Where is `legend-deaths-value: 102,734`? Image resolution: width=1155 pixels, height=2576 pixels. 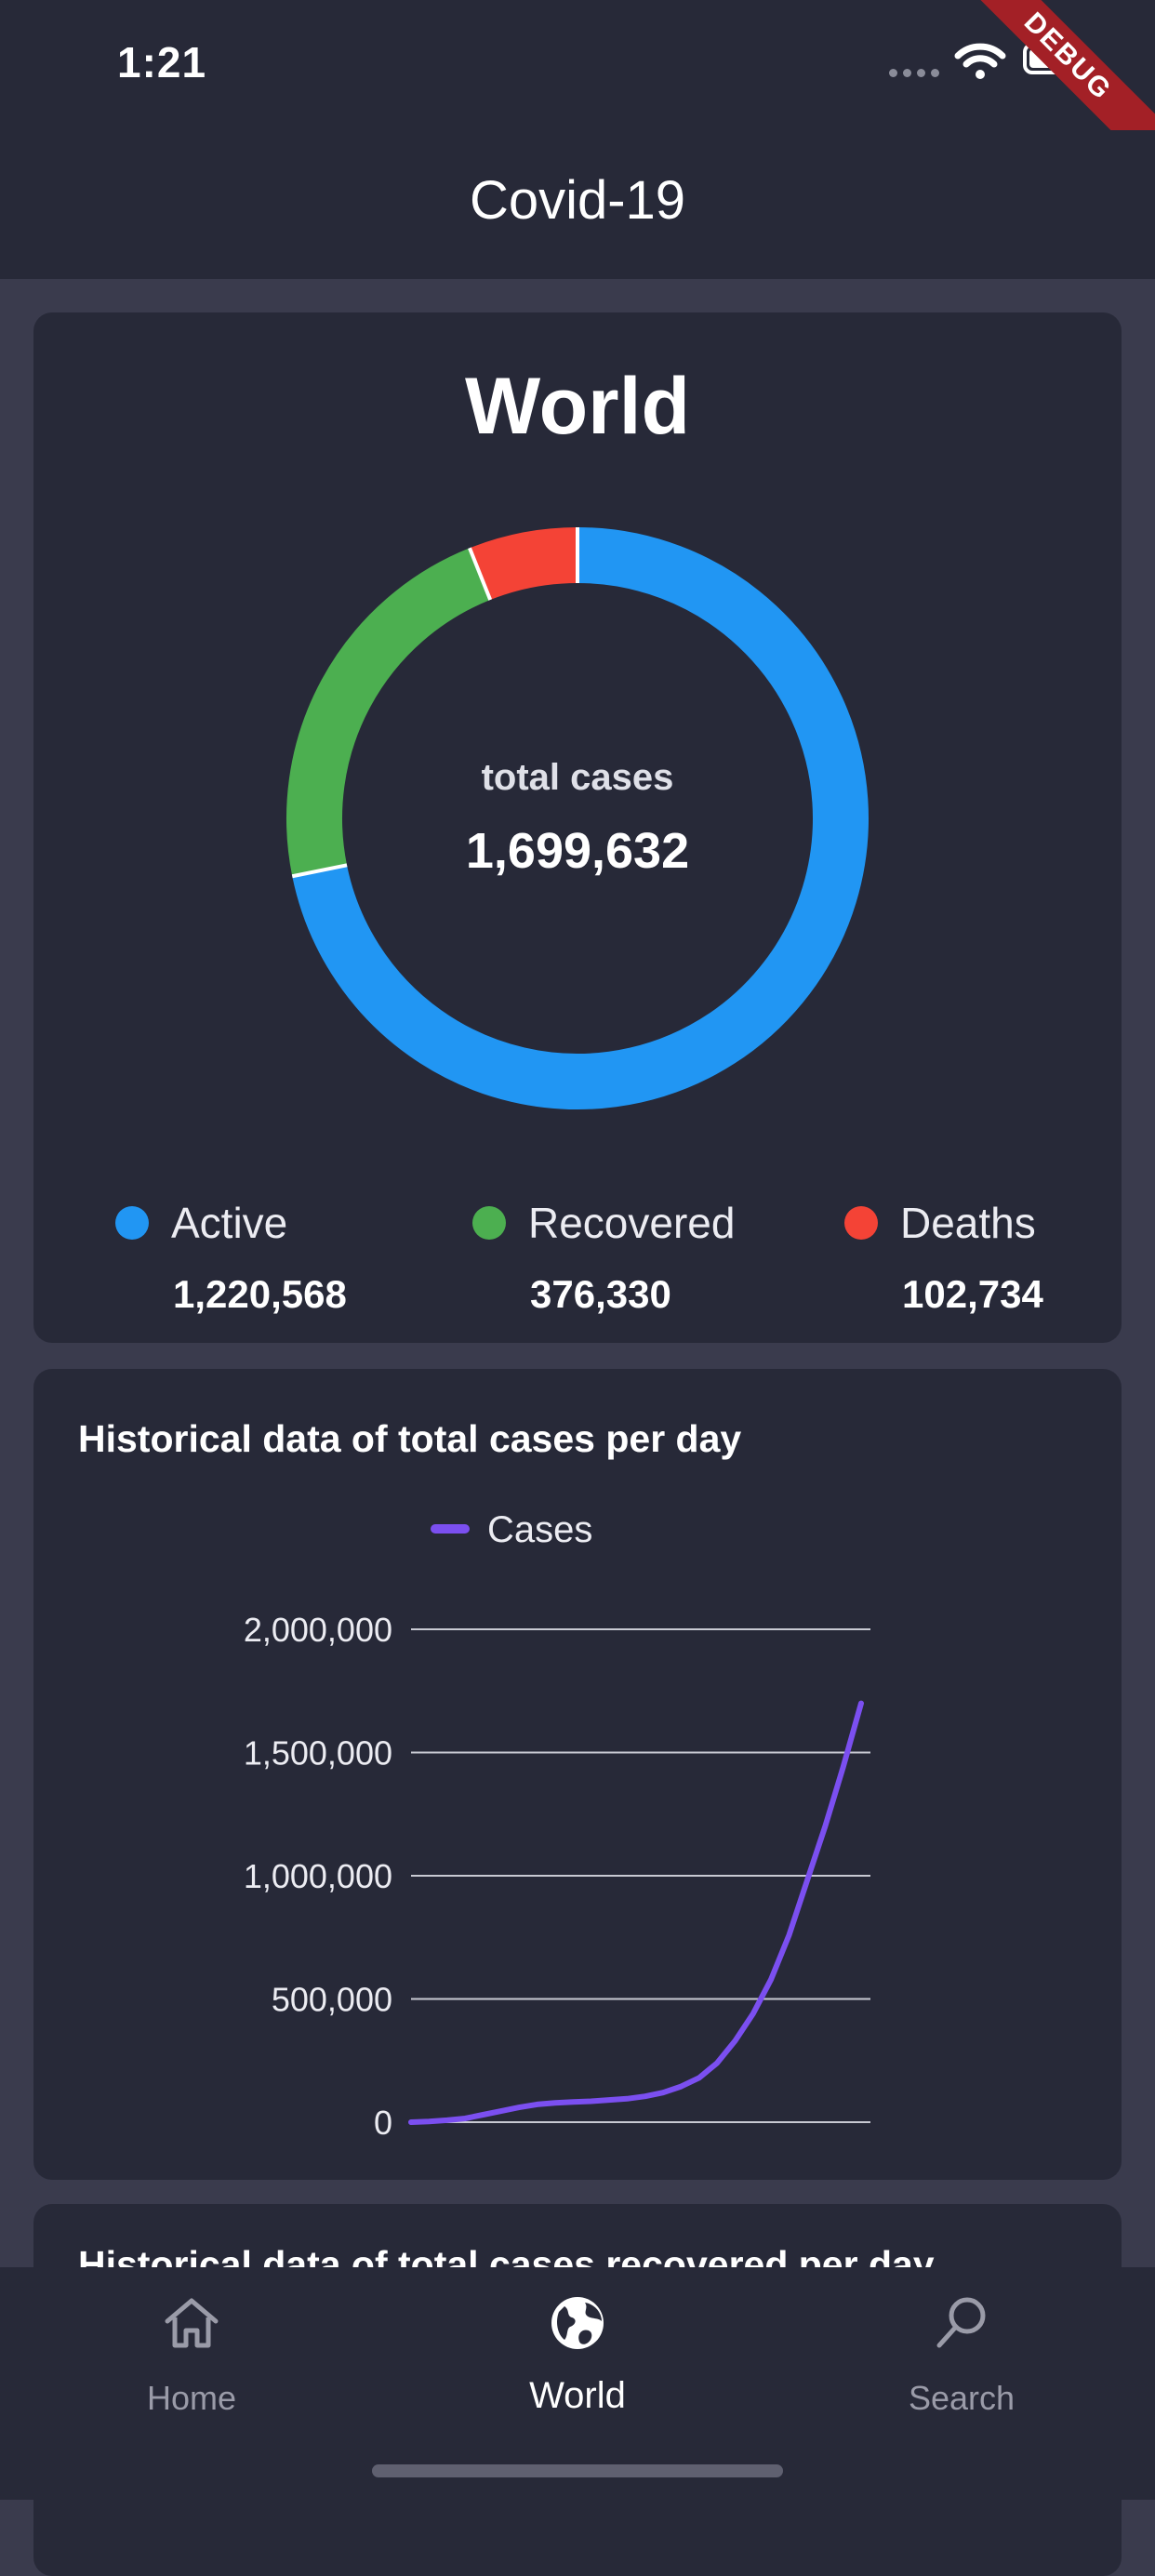
legend-deaths-value: 102,734 is located at coordinates (972, 1294).